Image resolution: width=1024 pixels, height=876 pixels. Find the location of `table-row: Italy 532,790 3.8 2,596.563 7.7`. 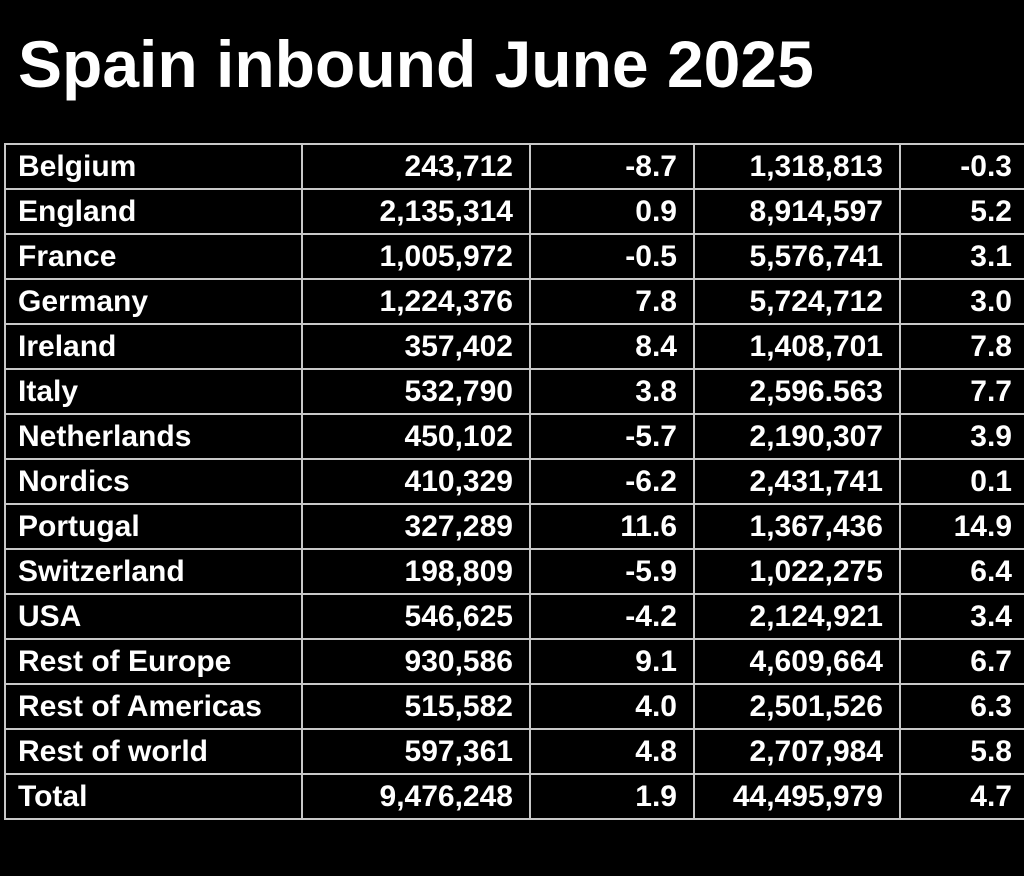

table-row: Italy 532,790 3.8 2,596.563 7.7 is located at coordinates (514, 391).